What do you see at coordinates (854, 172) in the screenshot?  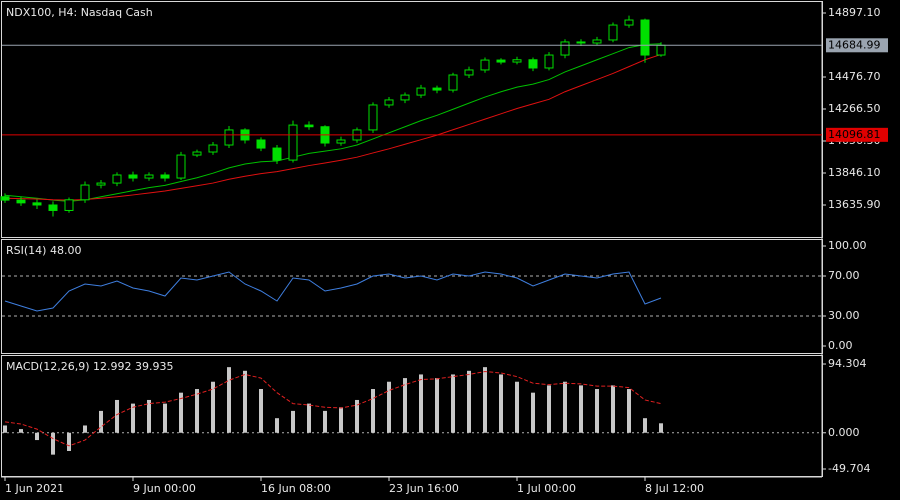 I see `y-tick-label: 13846.10` at bounding box center [854, 172].